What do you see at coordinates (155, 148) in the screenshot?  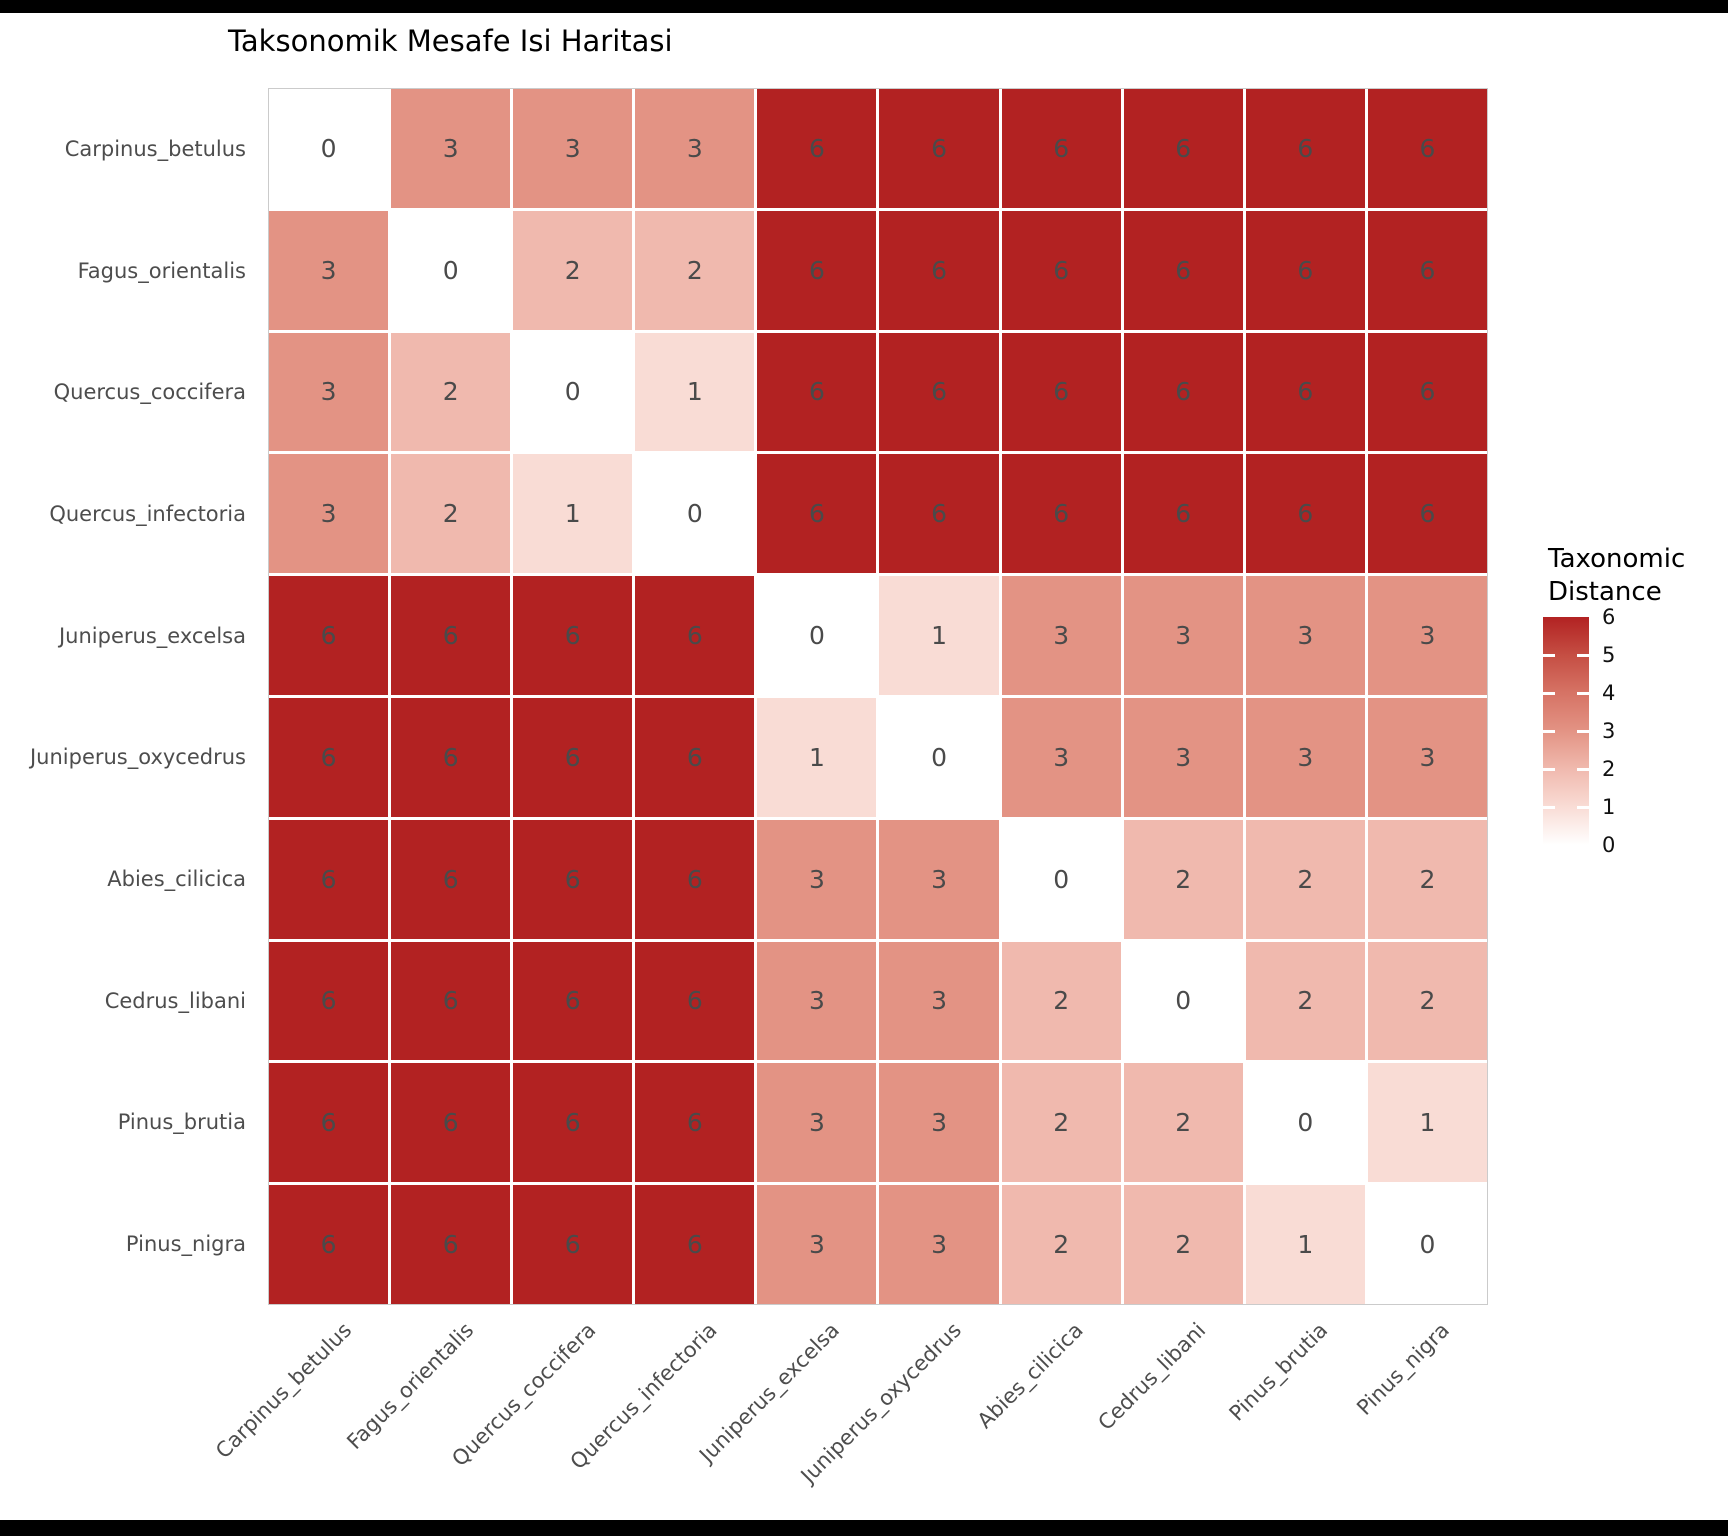 I see `y-axis-label: Carpinus_betulus` at bounding box center [155, 148].